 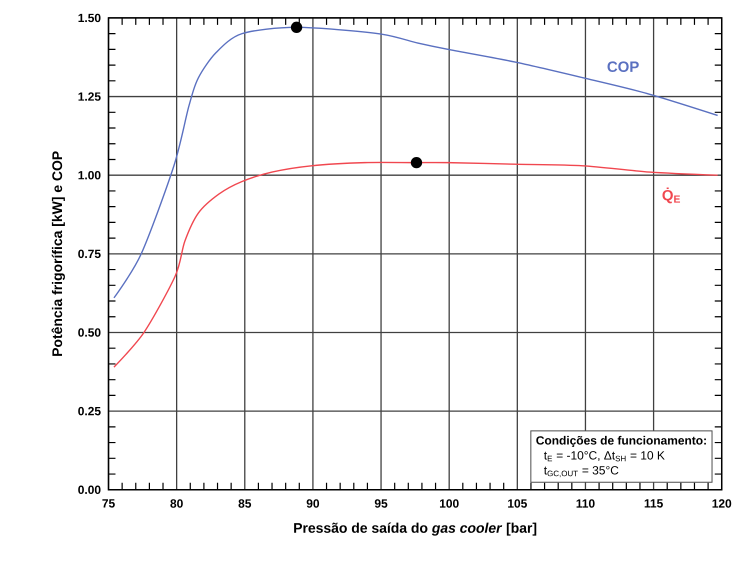 I want to click on y-tick-label: 0.75, so click(x=89, y=253).